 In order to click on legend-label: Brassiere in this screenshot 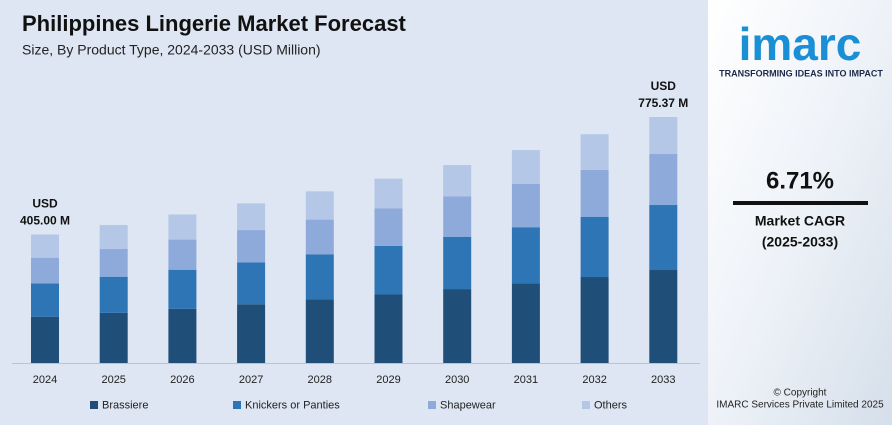, I will do `click(125, 405)`.